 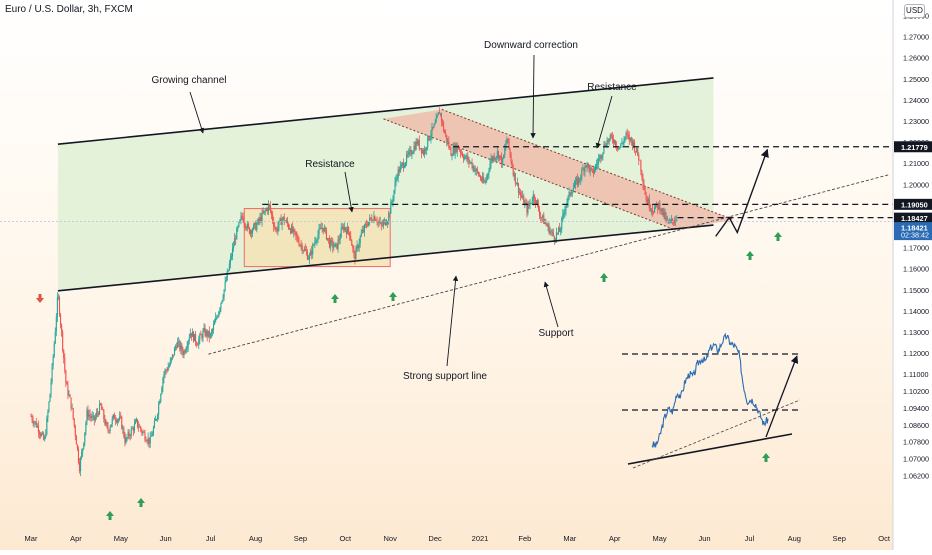 What do you see at coordinates (452, 321) in the screenshot?
I see `strong-support-pointer` at bounding box center [452, 321].